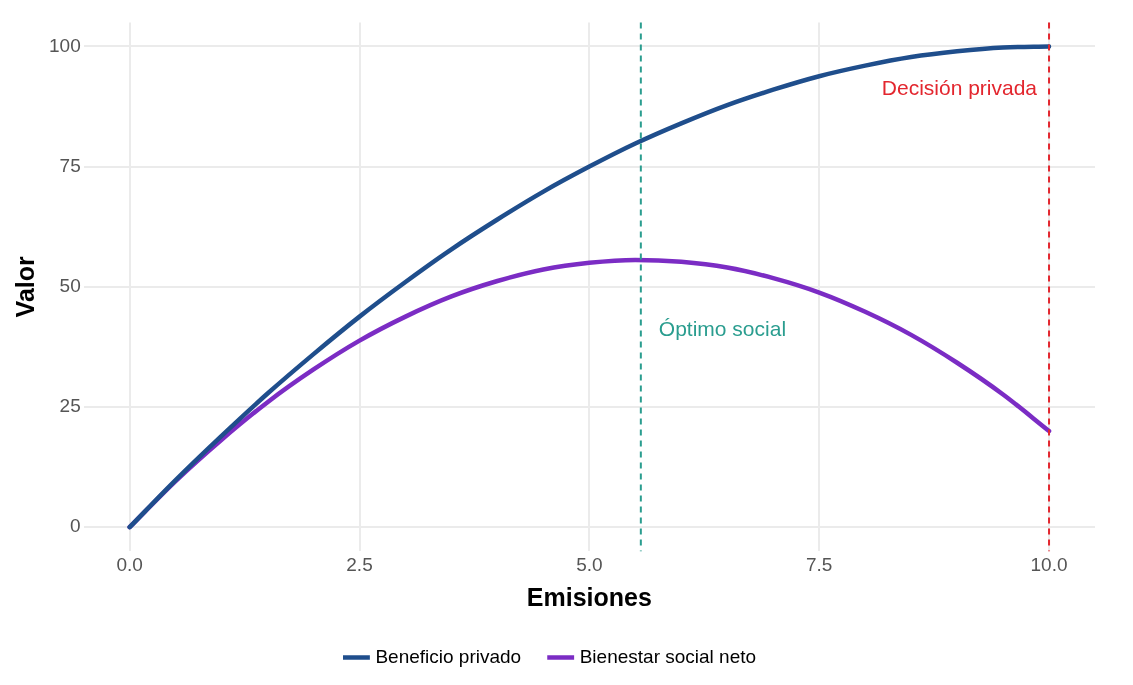 The image size is (1133, 685). I want to click on x-tick-label: 0.0, so click(129, 564).